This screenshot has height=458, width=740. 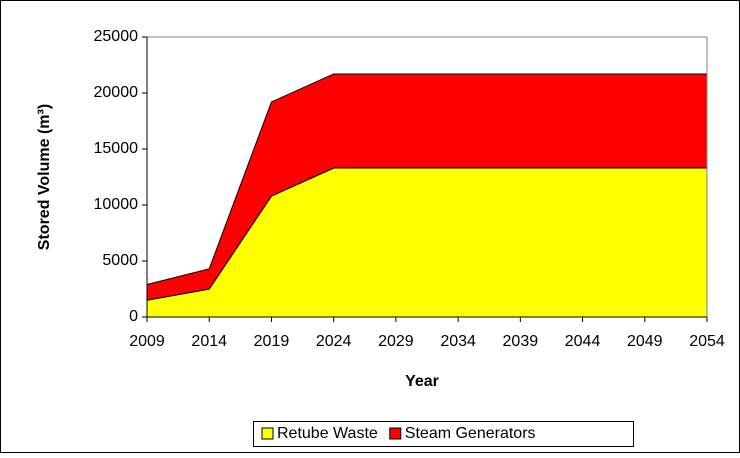 What do you see at coordinates (334, 341) in the screenshot?
I see `x-tick-label: 2024` at bounding box center [334, 341].